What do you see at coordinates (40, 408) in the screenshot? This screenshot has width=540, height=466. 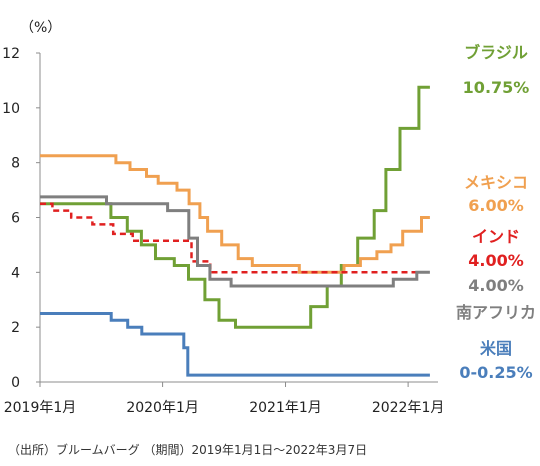 I see `x-tick-label: 2019年1月` at bounding box center [40, 408].